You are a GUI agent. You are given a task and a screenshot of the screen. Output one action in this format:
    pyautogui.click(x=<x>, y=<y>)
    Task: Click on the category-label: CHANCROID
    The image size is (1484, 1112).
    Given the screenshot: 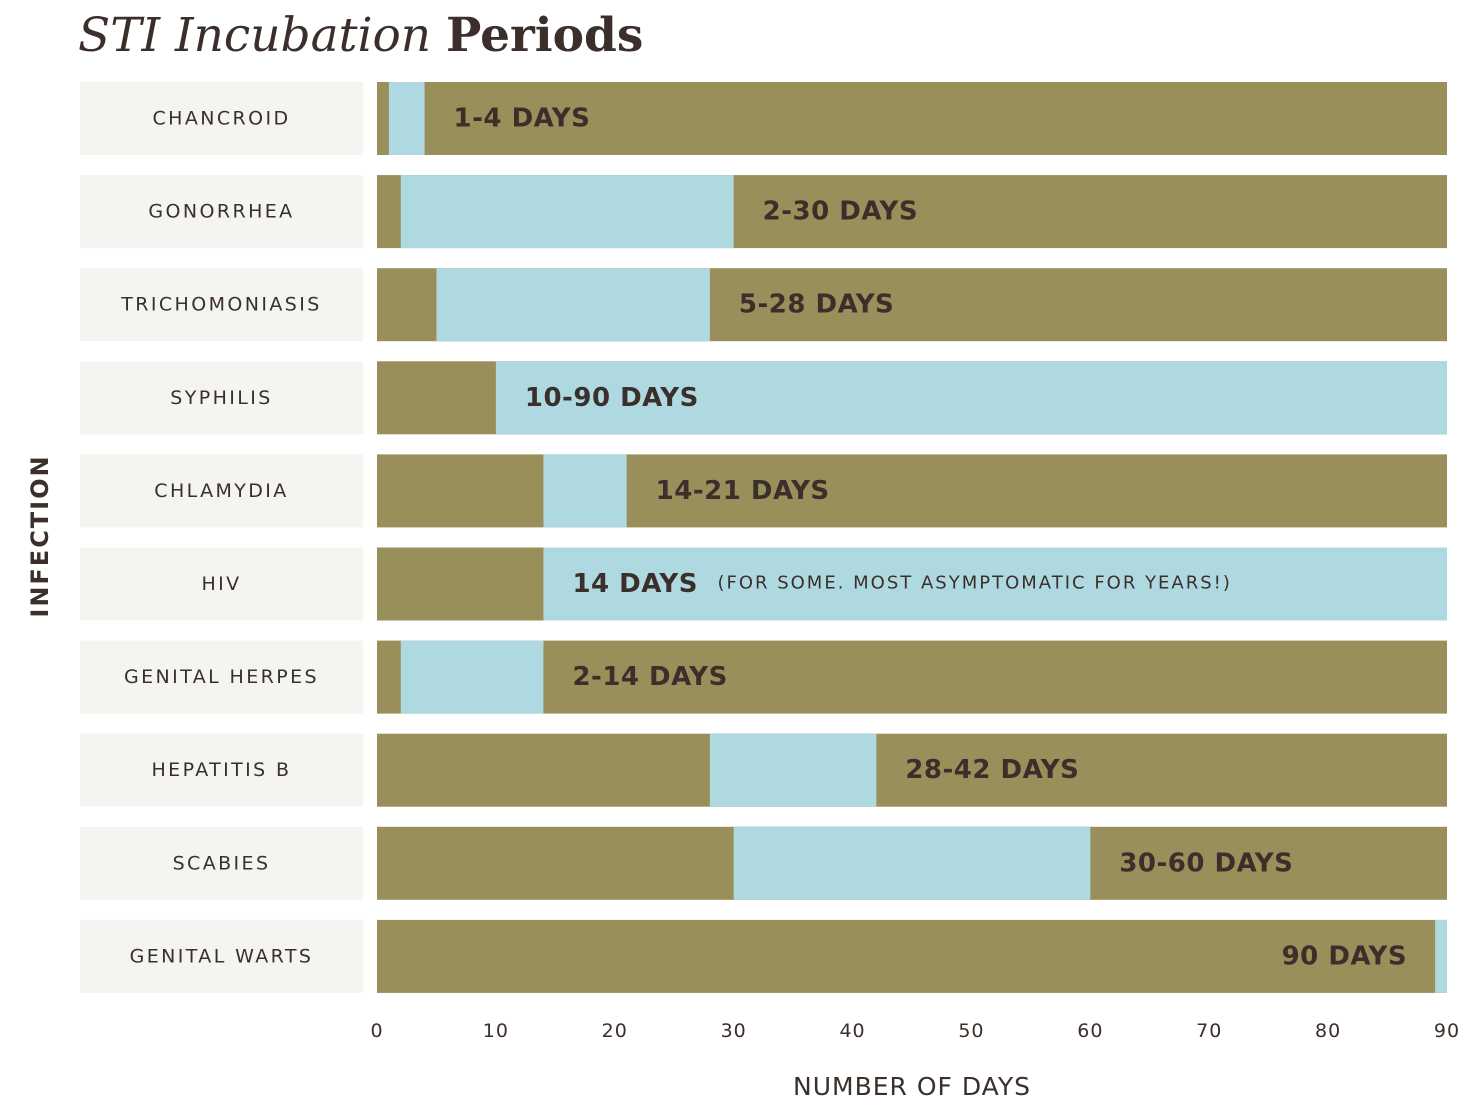 What is the action you would take?
    pyautogui.click(x=221, y=119)
    